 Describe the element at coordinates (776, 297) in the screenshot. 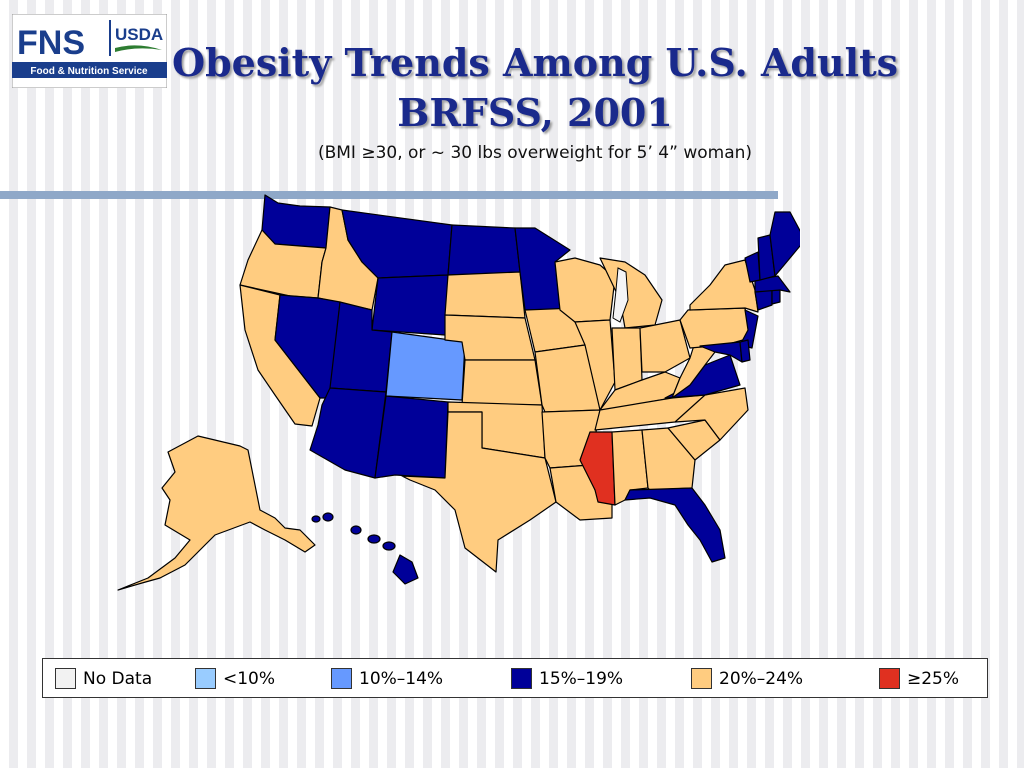

I see `state-RI` at that location.